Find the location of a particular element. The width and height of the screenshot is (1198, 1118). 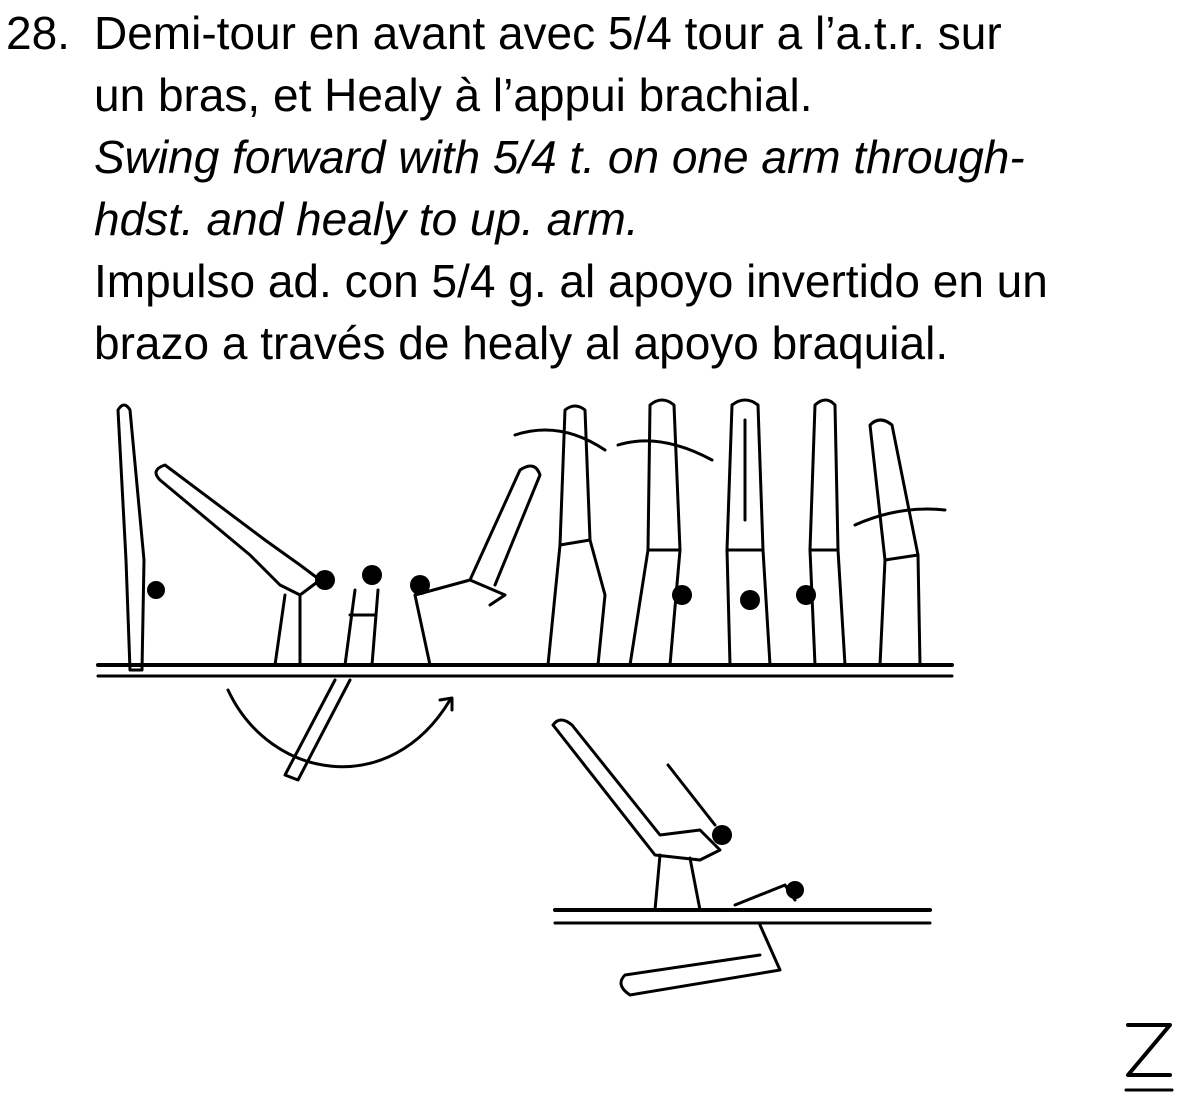

z-symbol is located at coordinates (1149, 1057).